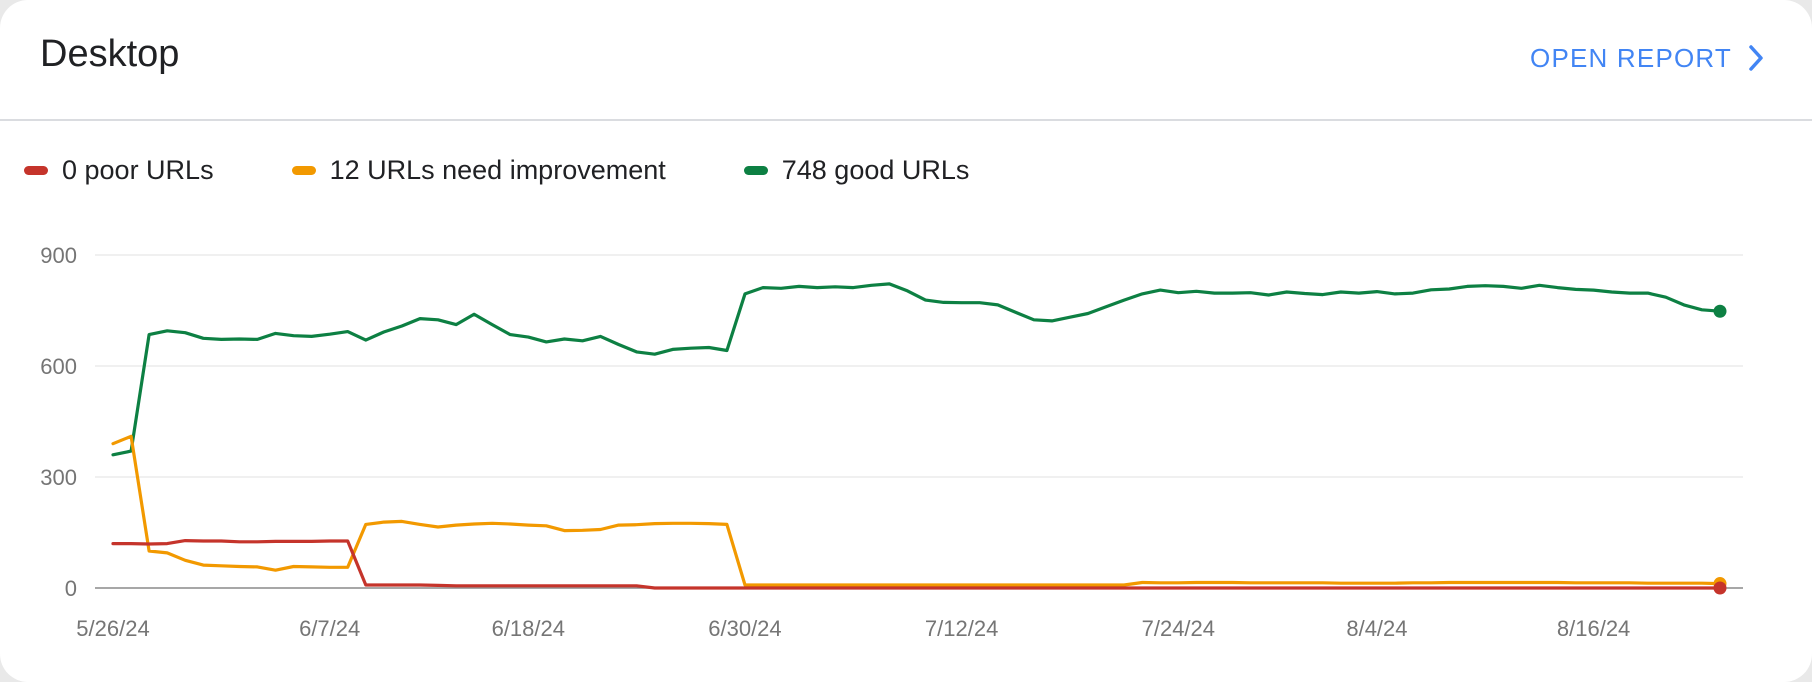 This screenshot has width=1812, height=682. What do you see at coordinates (58, 366) in the screenshot?
I see `y-tick-label: 600` at bounding box center [58, 366].